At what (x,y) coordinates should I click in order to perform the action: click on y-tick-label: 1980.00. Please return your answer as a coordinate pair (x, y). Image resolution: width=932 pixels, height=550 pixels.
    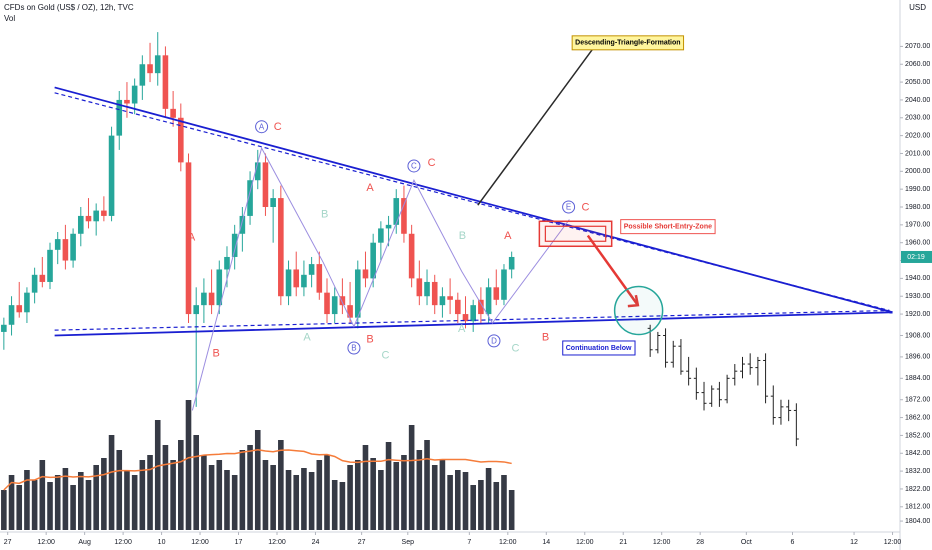
    Looking at the image, I should click on (917, 207).